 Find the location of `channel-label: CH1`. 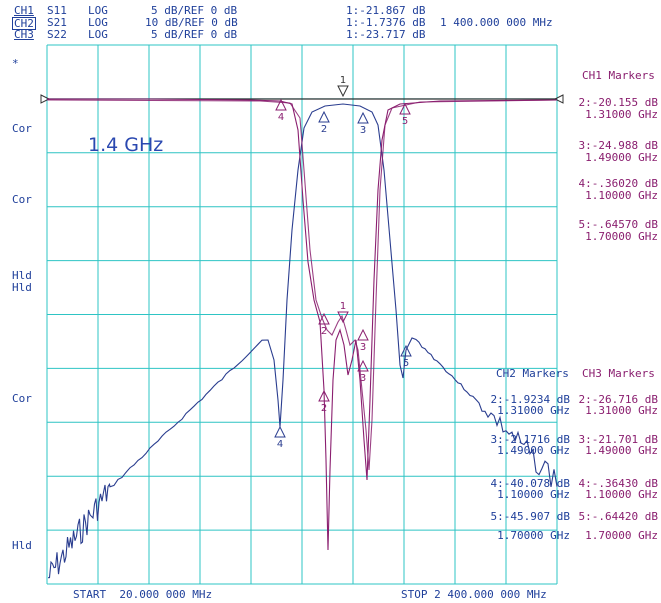

channel-label: CH1 is located at coordinates (24, 10).